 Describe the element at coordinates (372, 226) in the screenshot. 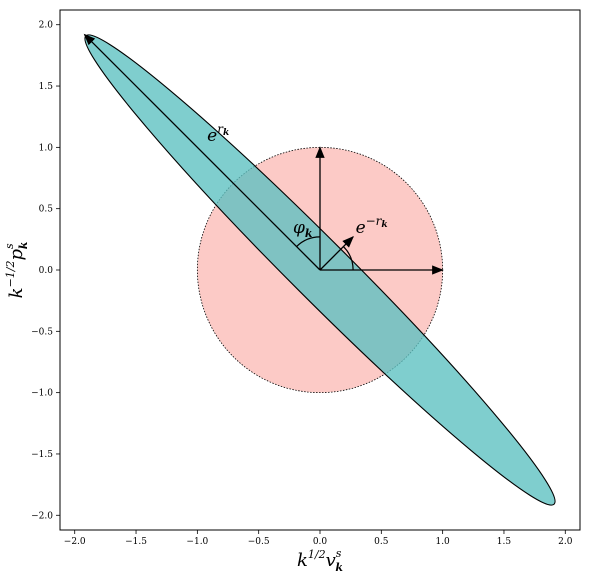

I see `annotation-2: e−rk` at that location.